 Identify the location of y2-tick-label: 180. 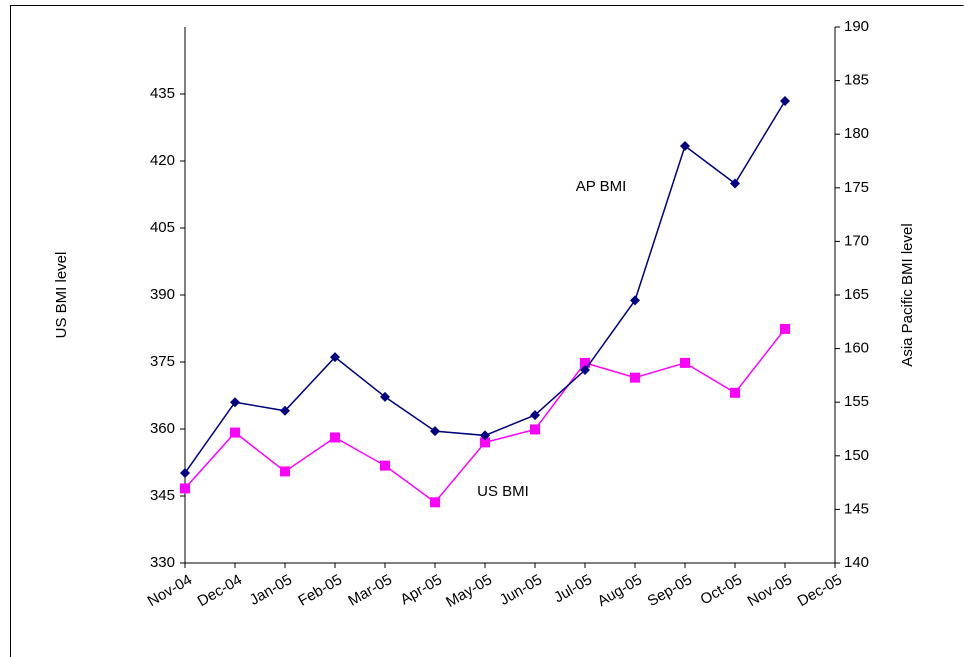
(856, 133).